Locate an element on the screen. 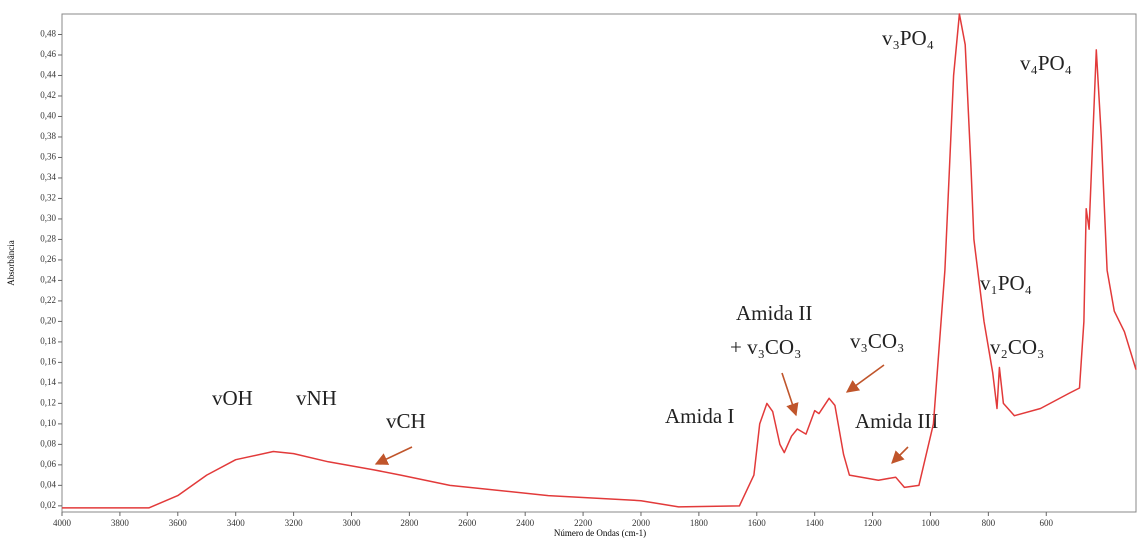 Image resolution: width=1137 pixels, height=540 pixels. y-tick-label: 0,46 is located at coordinates (48, 54).